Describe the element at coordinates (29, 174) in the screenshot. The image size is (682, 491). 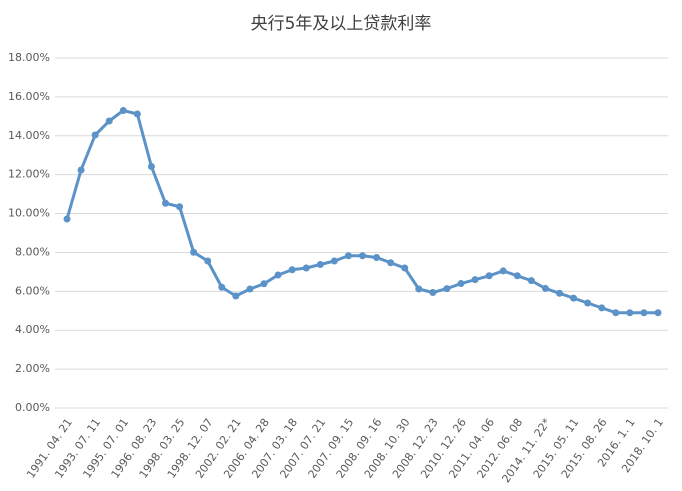
I see `y-tick-label: 12.00%` at that location.